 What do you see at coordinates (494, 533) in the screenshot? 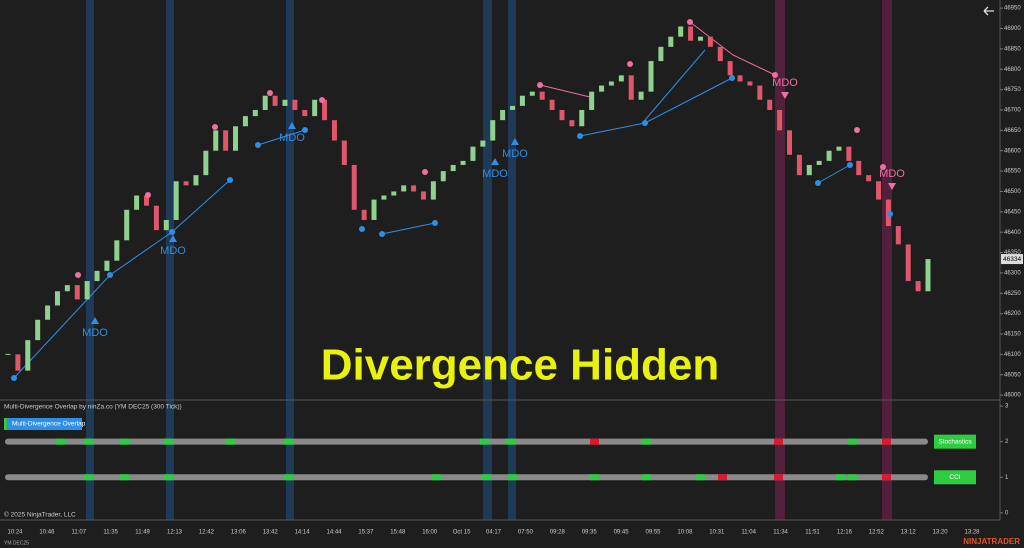
I see `x-tick-label: 04:17` at bounding box center [494, 533].